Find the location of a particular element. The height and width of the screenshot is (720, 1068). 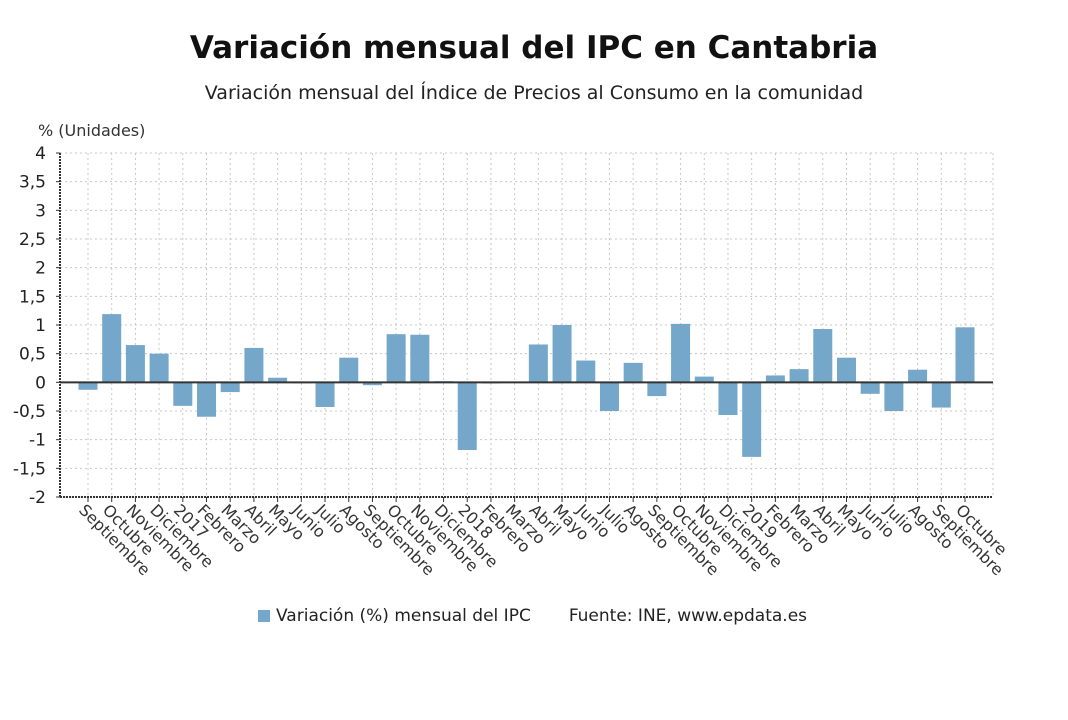

y-tick-label: 3 is located at coordinates (40, 211).